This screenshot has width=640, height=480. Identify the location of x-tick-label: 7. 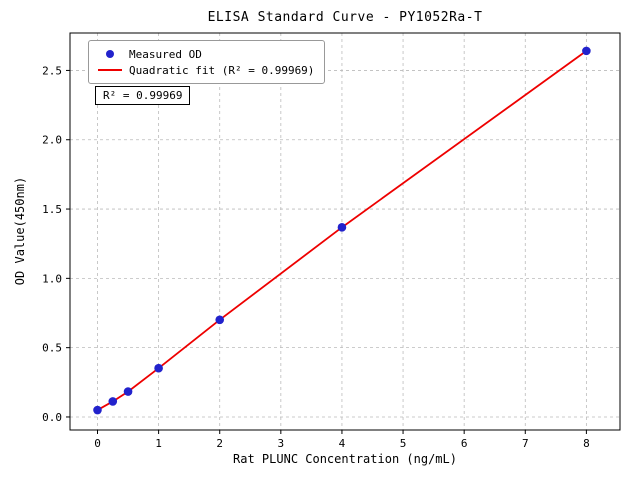
(525, 443).